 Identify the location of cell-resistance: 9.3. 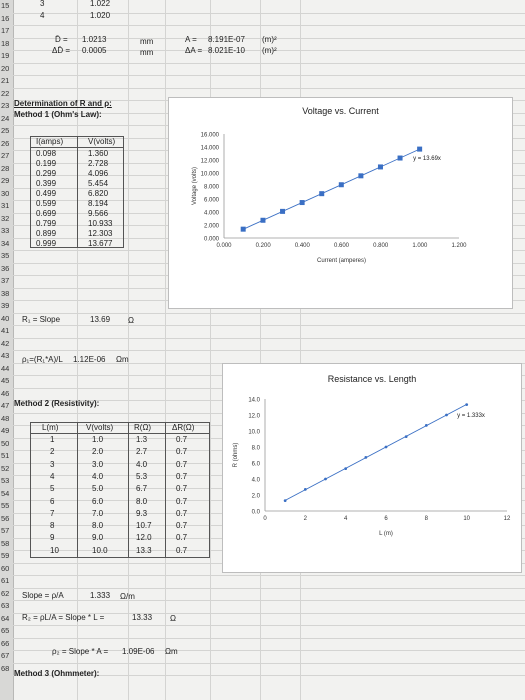
(142, 513).